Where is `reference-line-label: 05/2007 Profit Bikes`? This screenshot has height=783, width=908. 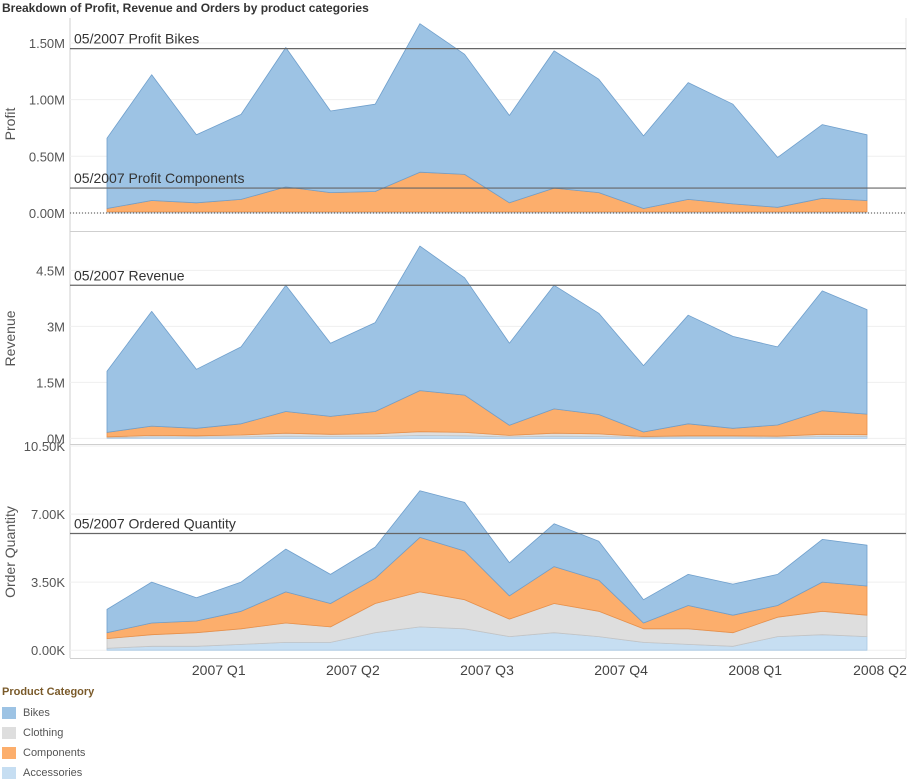
reference-line-label: 05/2007 Profit Bikes is located at coordinates (136, 39).